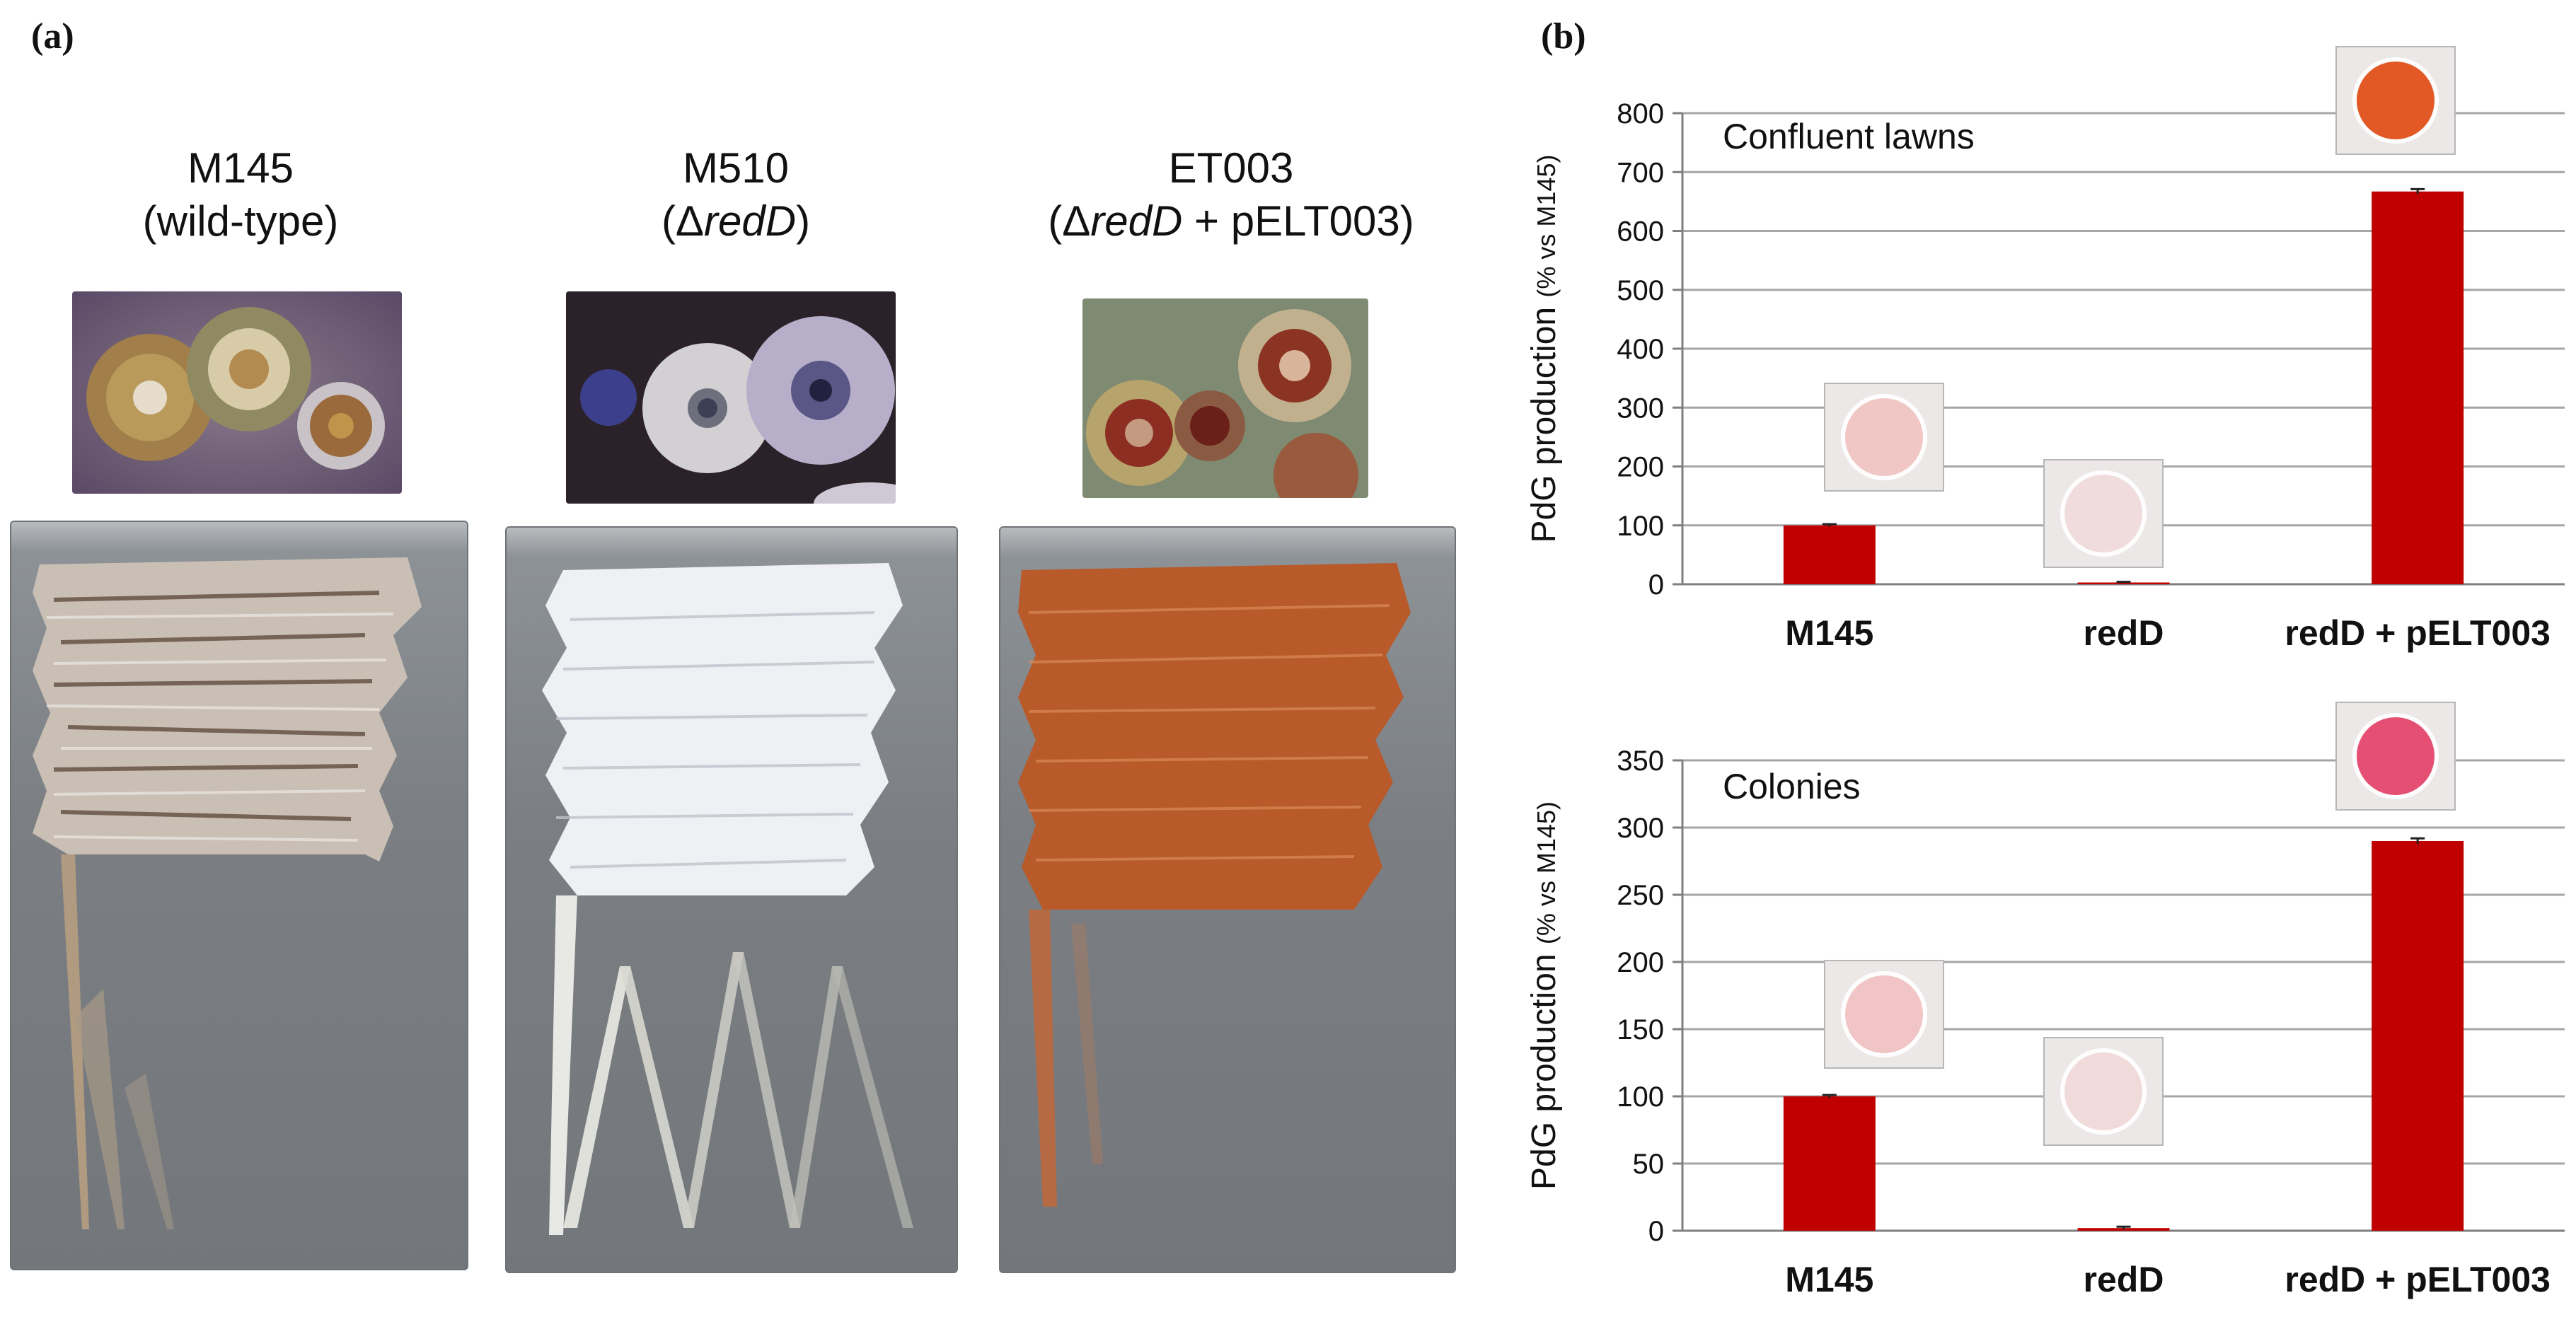  I want to click on y-tick-label: 700, so click(1640, 172).